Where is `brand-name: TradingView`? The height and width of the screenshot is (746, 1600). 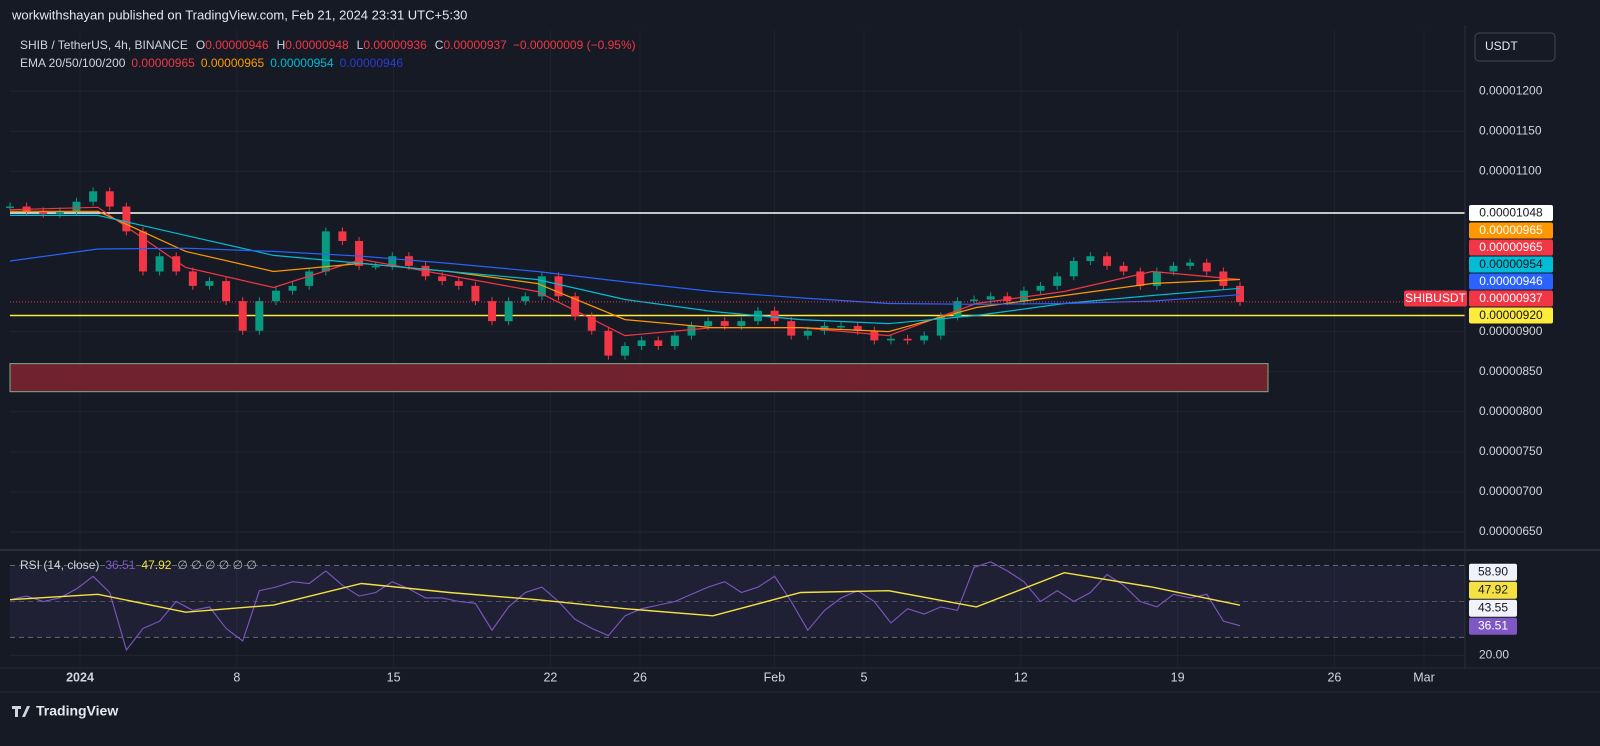 brand-name: TradingView is located at coordinates (77, 711).